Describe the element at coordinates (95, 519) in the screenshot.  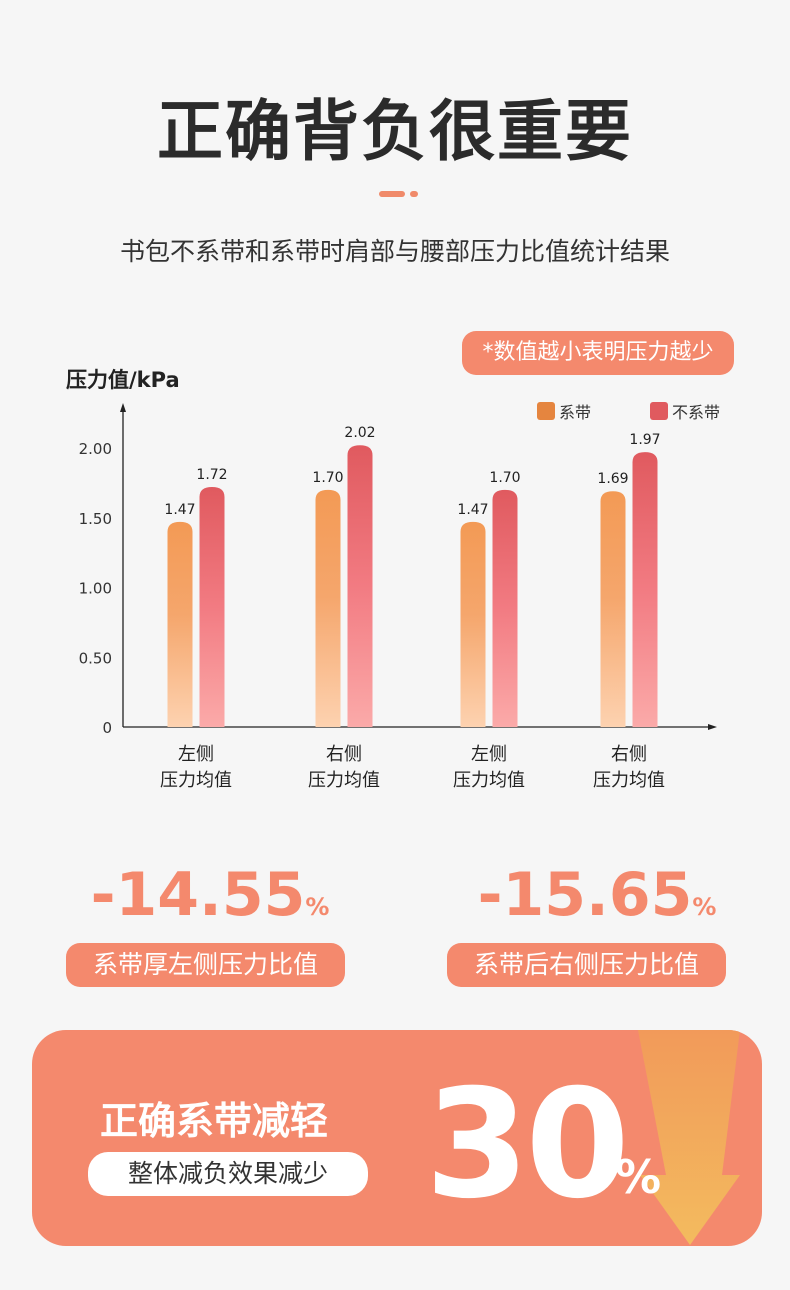
I see `y-tick-label: 1.50` at that location.